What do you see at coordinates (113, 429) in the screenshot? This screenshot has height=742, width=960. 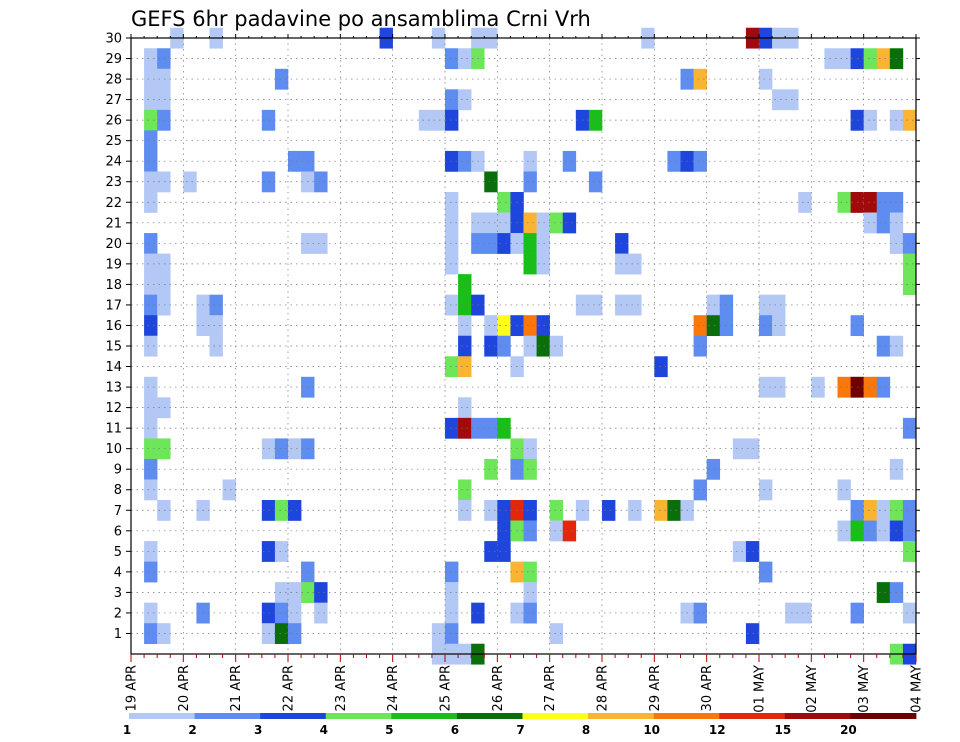 I see `y-tick-label: 11` at bounding box center [113, 429].